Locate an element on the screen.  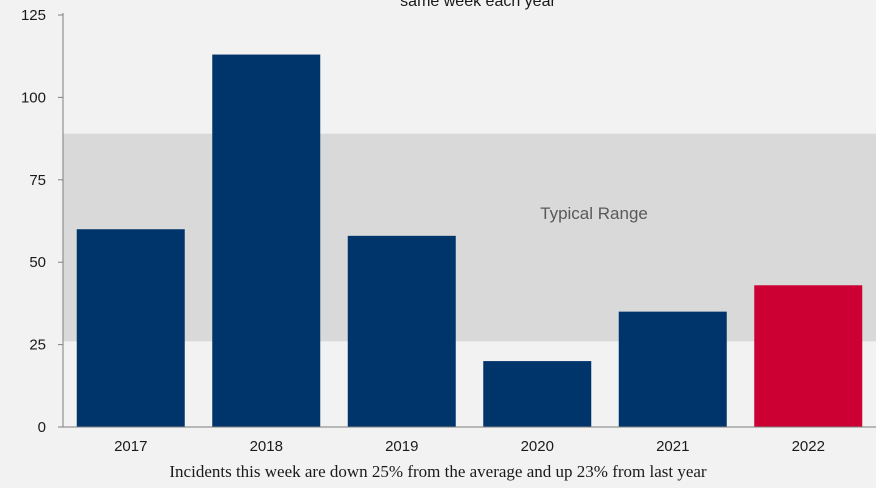
x-tick-label-2017: 2017 is located at coordinates (130, 446).